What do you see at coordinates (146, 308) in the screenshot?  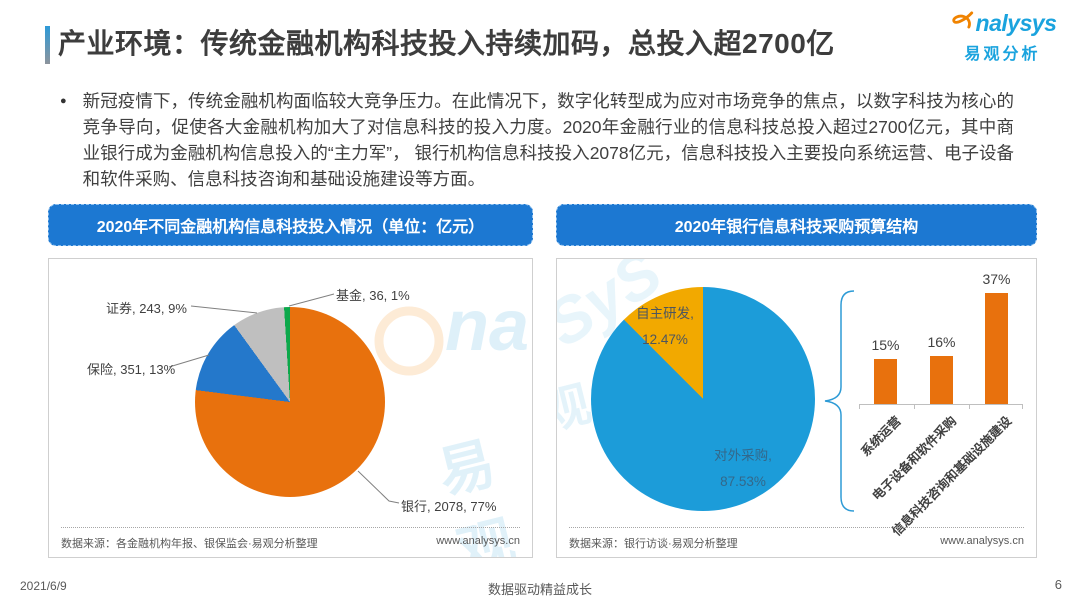 I see `pie-label-securities: 证券, 243, 9%` at bounding box center [146, 308].